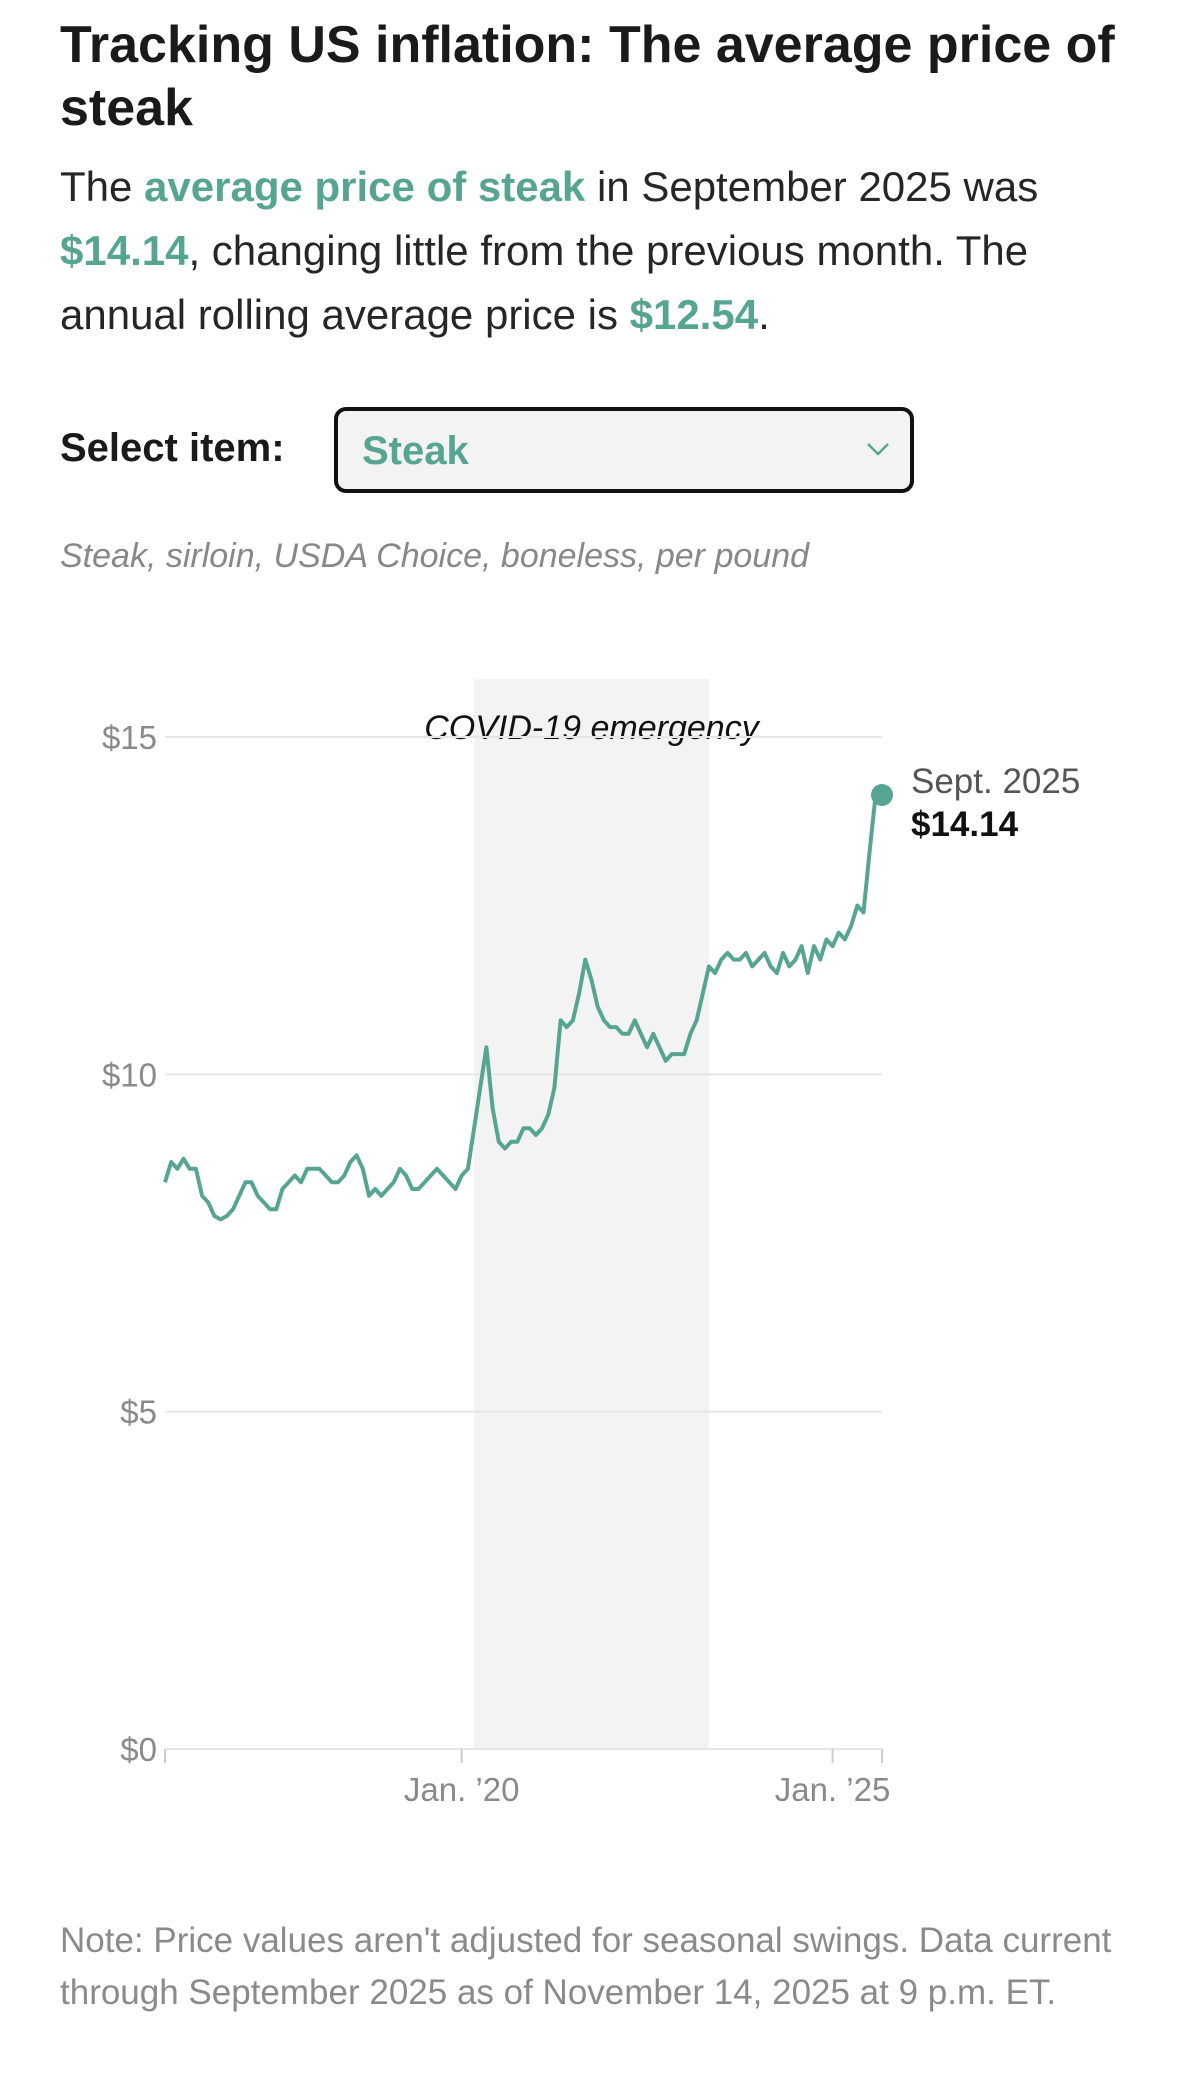  Describe the element at coordinates (882, 794) in the screenshot. I see `end-point` at that location.